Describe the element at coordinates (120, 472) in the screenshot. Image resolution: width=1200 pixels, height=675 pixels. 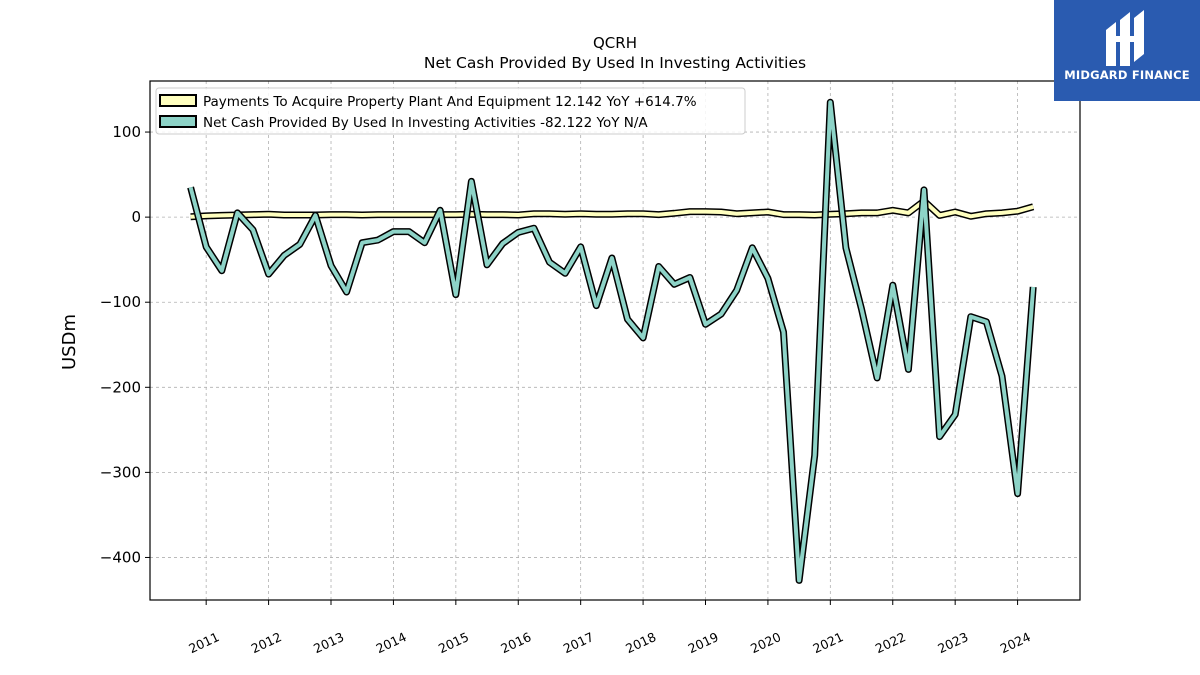
I see `y-tick-label: −300` at that location.